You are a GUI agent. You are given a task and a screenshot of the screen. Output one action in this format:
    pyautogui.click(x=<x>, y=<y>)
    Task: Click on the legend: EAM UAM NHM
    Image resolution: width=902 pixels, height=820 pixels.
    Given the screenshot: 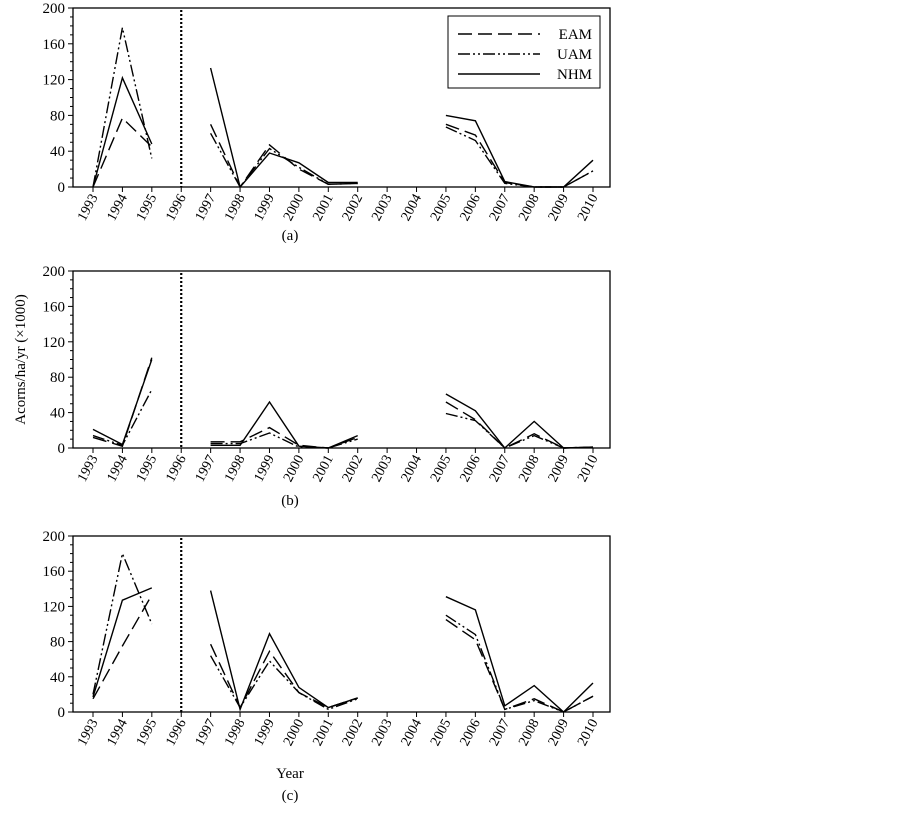 What is the action you would take?
    pyautogui.click(x=524, y=52)
    